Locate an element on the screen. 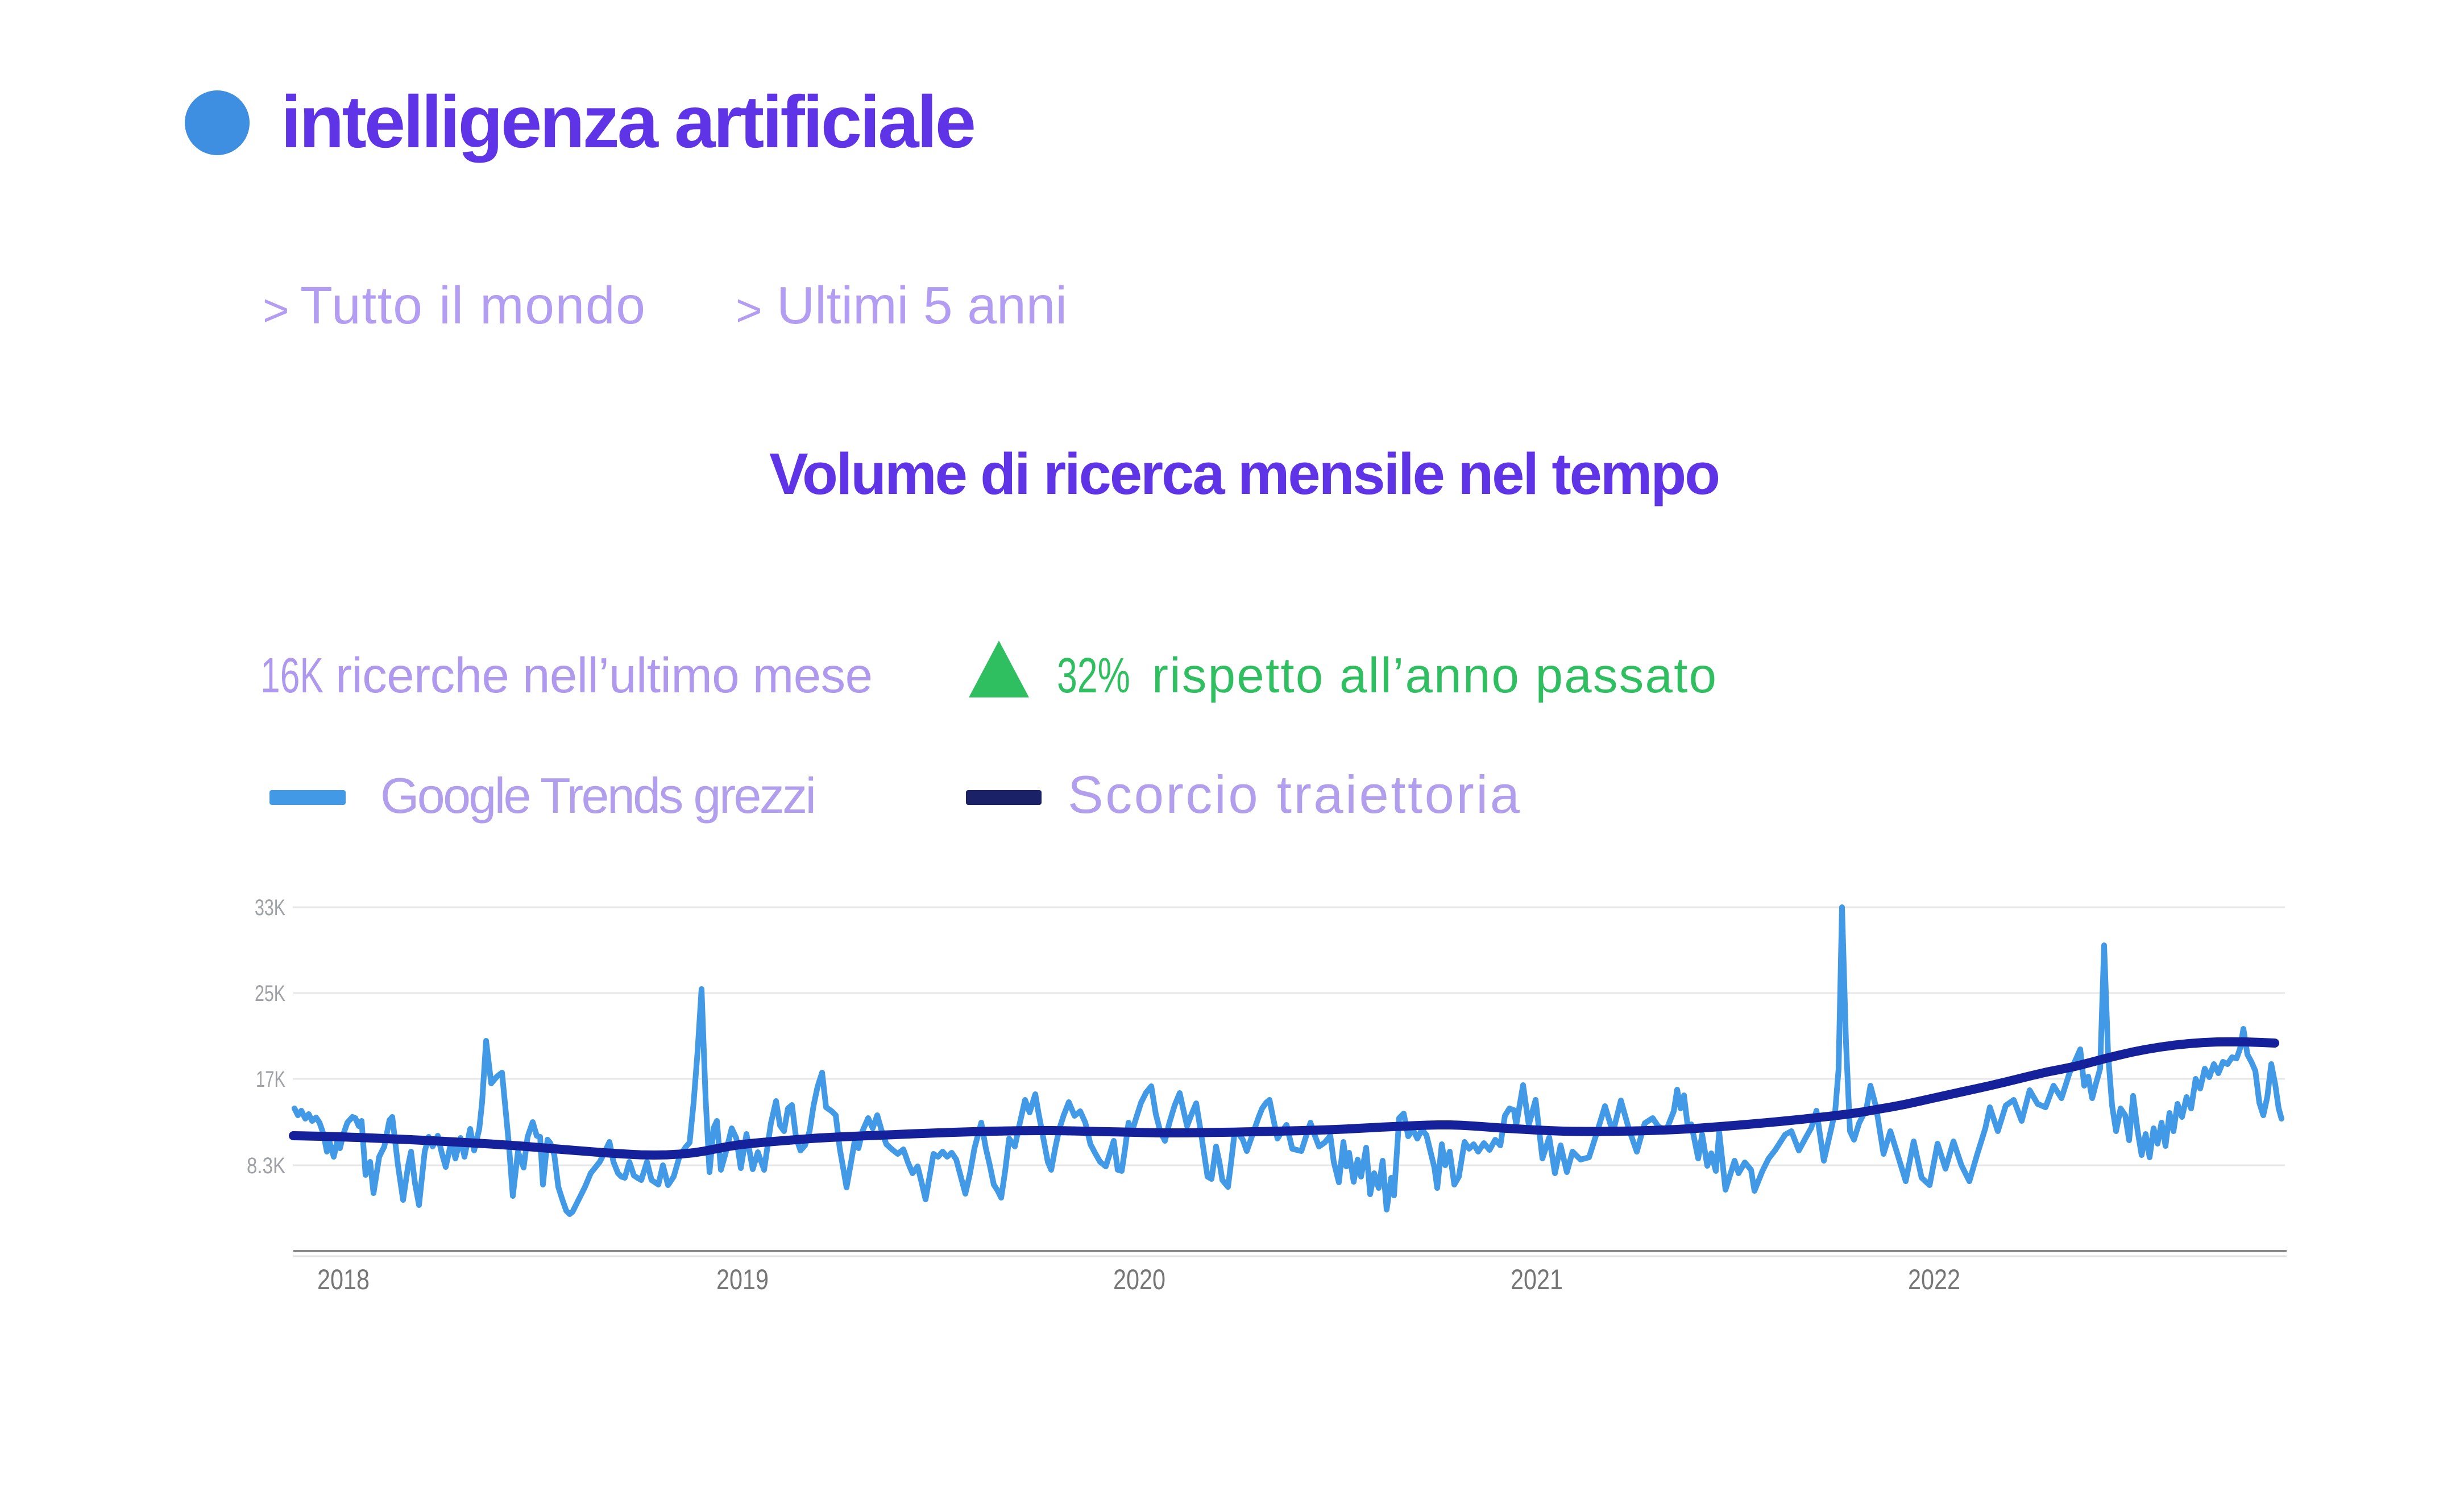 The image size is (2464, 1487). svg-text: Tutto il mondo is located at coordinates (473, 306).